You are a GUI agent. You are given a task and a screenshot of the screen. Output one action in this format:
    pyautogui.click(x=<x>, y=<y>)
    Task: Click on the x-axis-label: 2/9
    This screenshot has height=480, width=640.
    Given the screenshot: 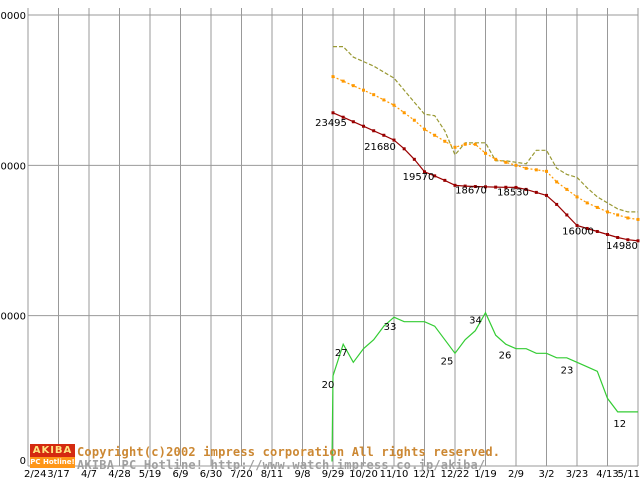 What is the action you would take?
    pyautogui.click(x=516, y=474)
    